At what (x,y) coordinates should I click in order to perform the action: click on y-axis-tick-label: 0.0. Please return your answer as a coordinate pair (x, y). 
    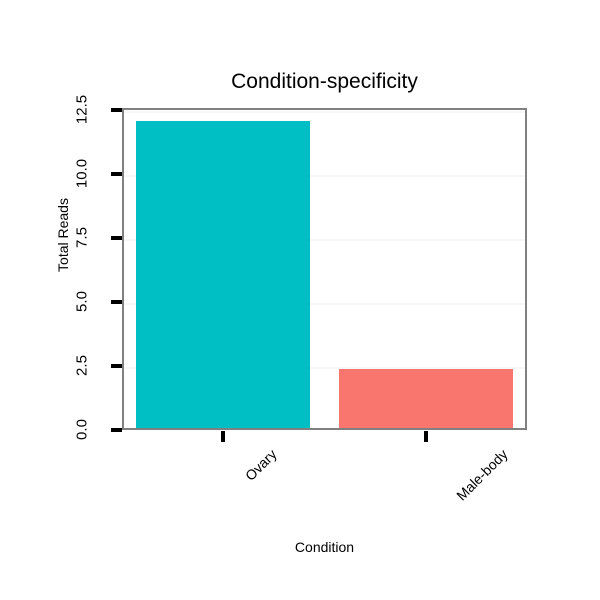
    Looking at the image, I should click on (82, 429).